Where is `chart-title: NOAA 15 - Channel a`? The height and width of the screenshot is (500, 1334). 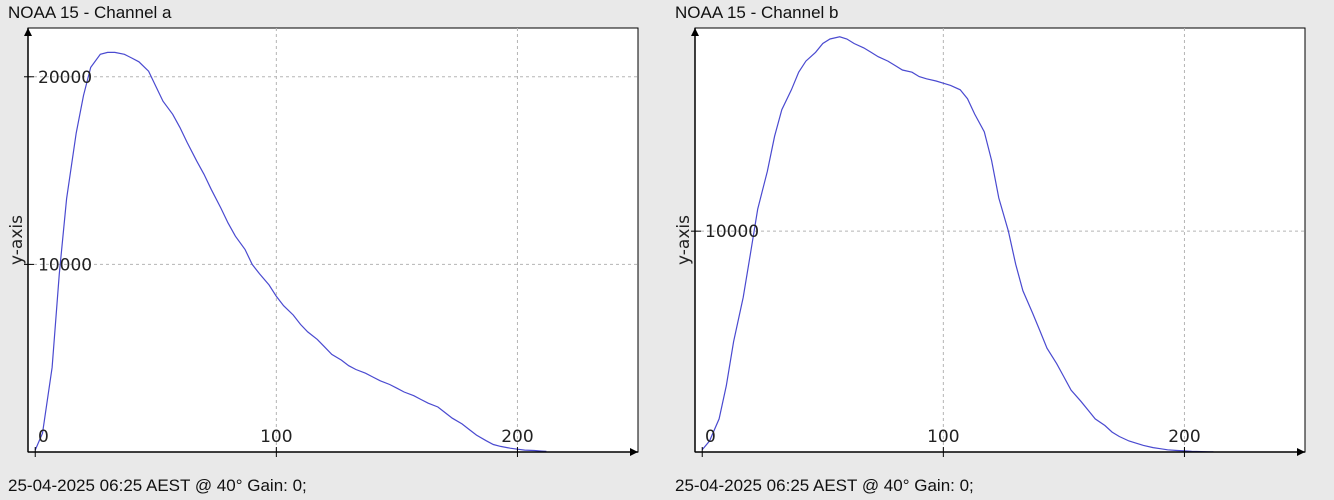
chart-title: NOAA 15 - Channel a is located at coordinates (90, 12).